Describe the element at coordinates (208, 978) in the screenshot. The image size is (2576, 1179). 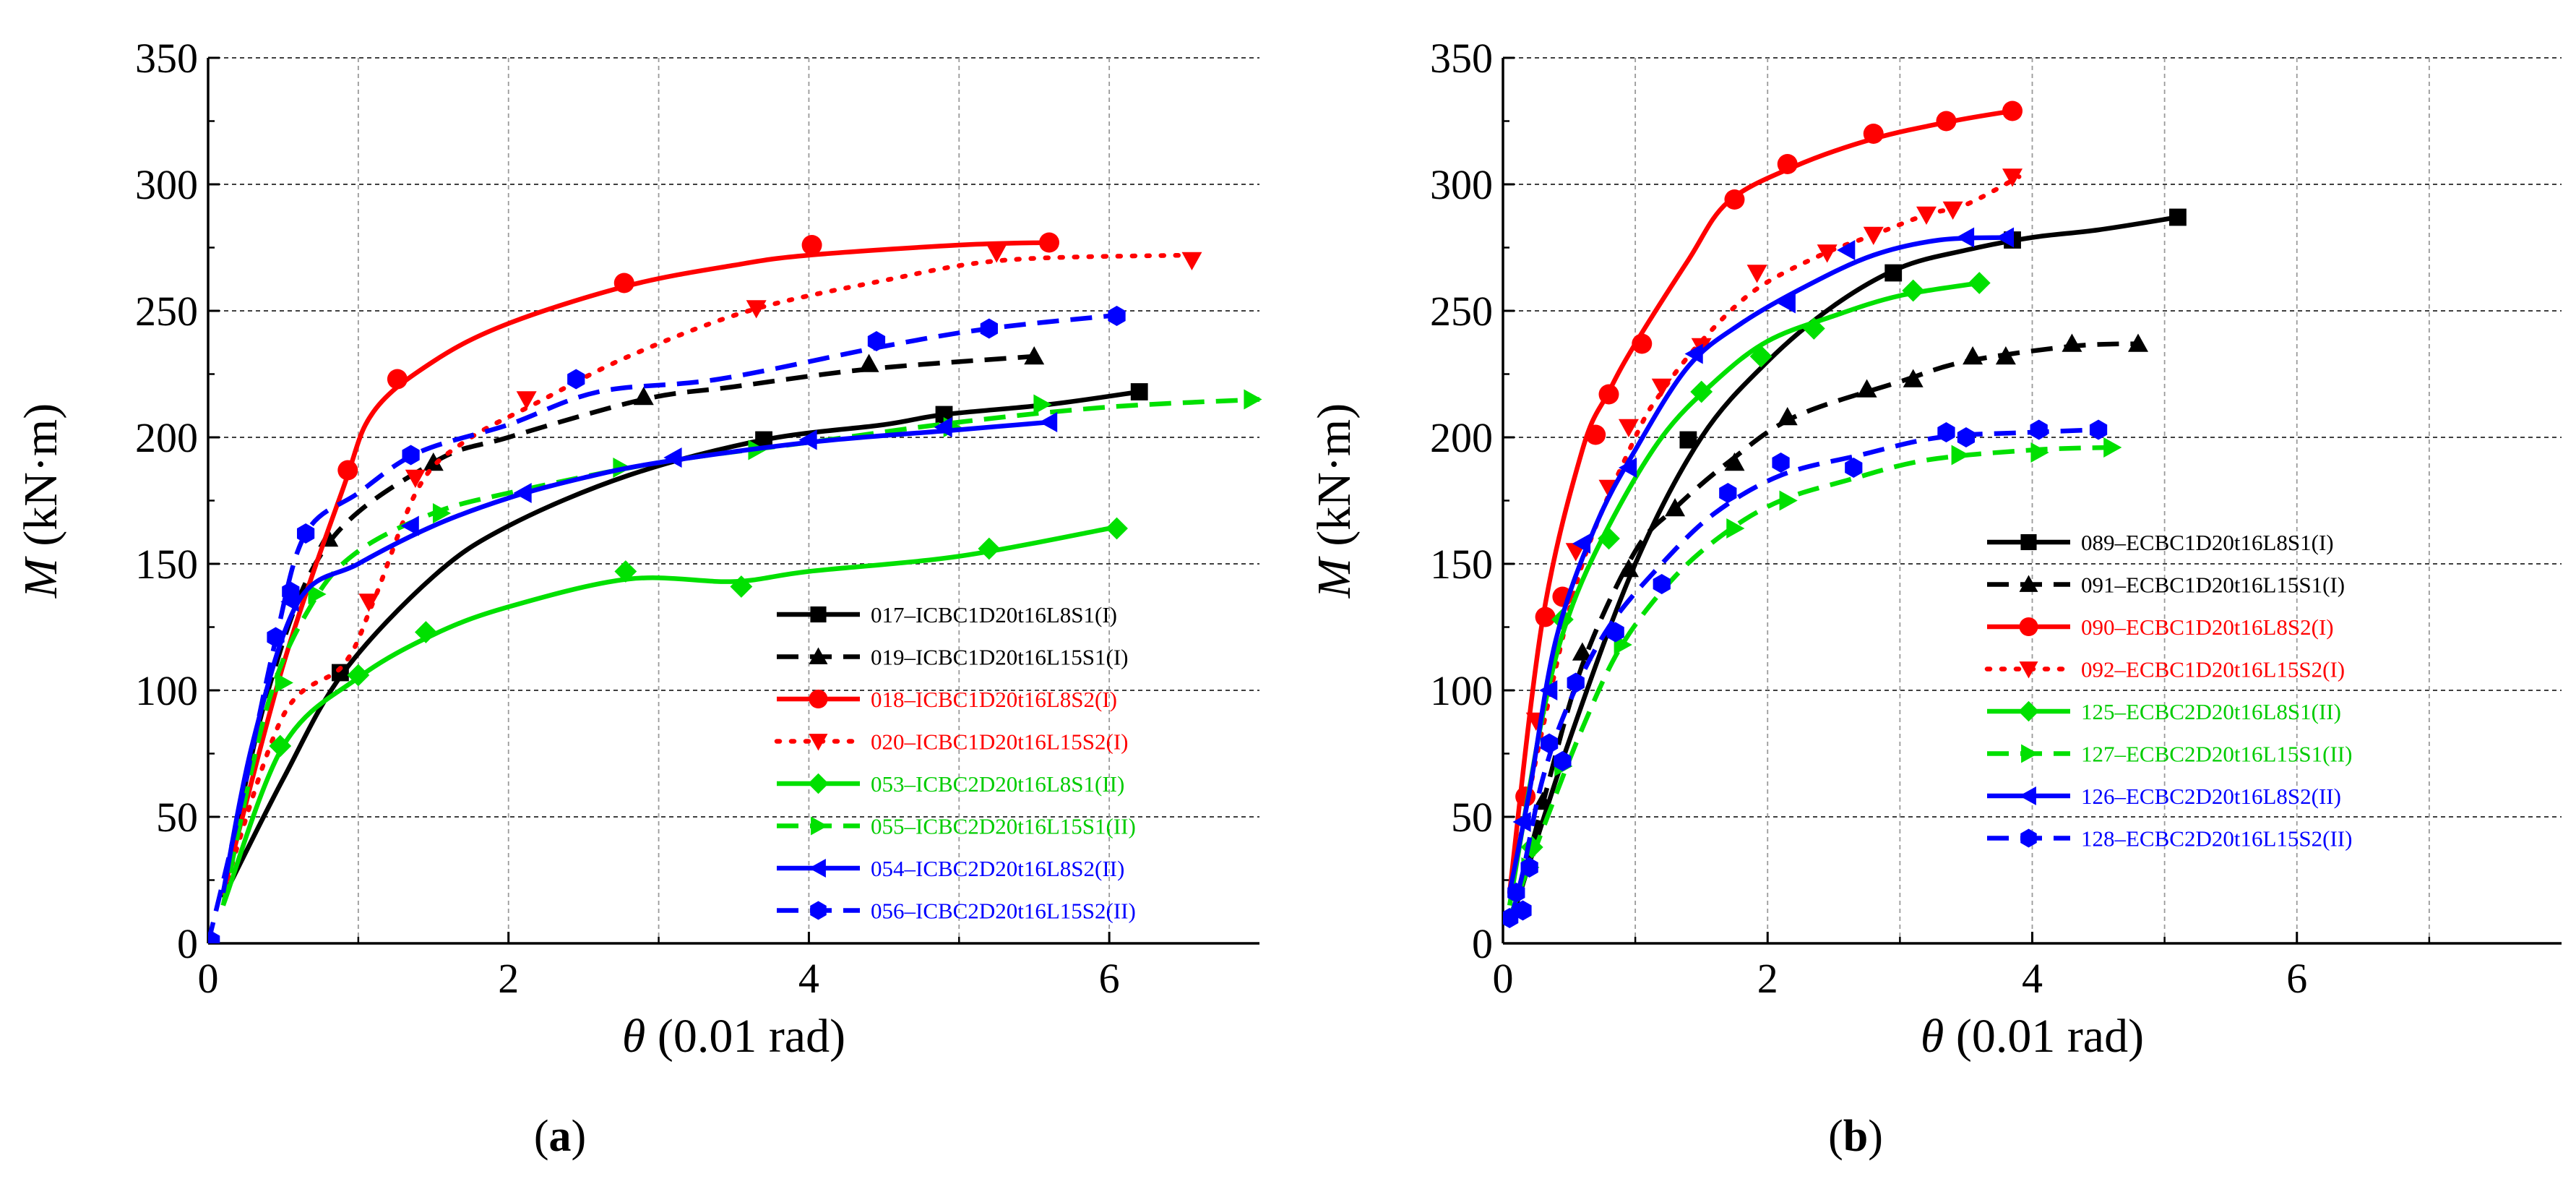
I see `x-tick-label: 0` at that location.